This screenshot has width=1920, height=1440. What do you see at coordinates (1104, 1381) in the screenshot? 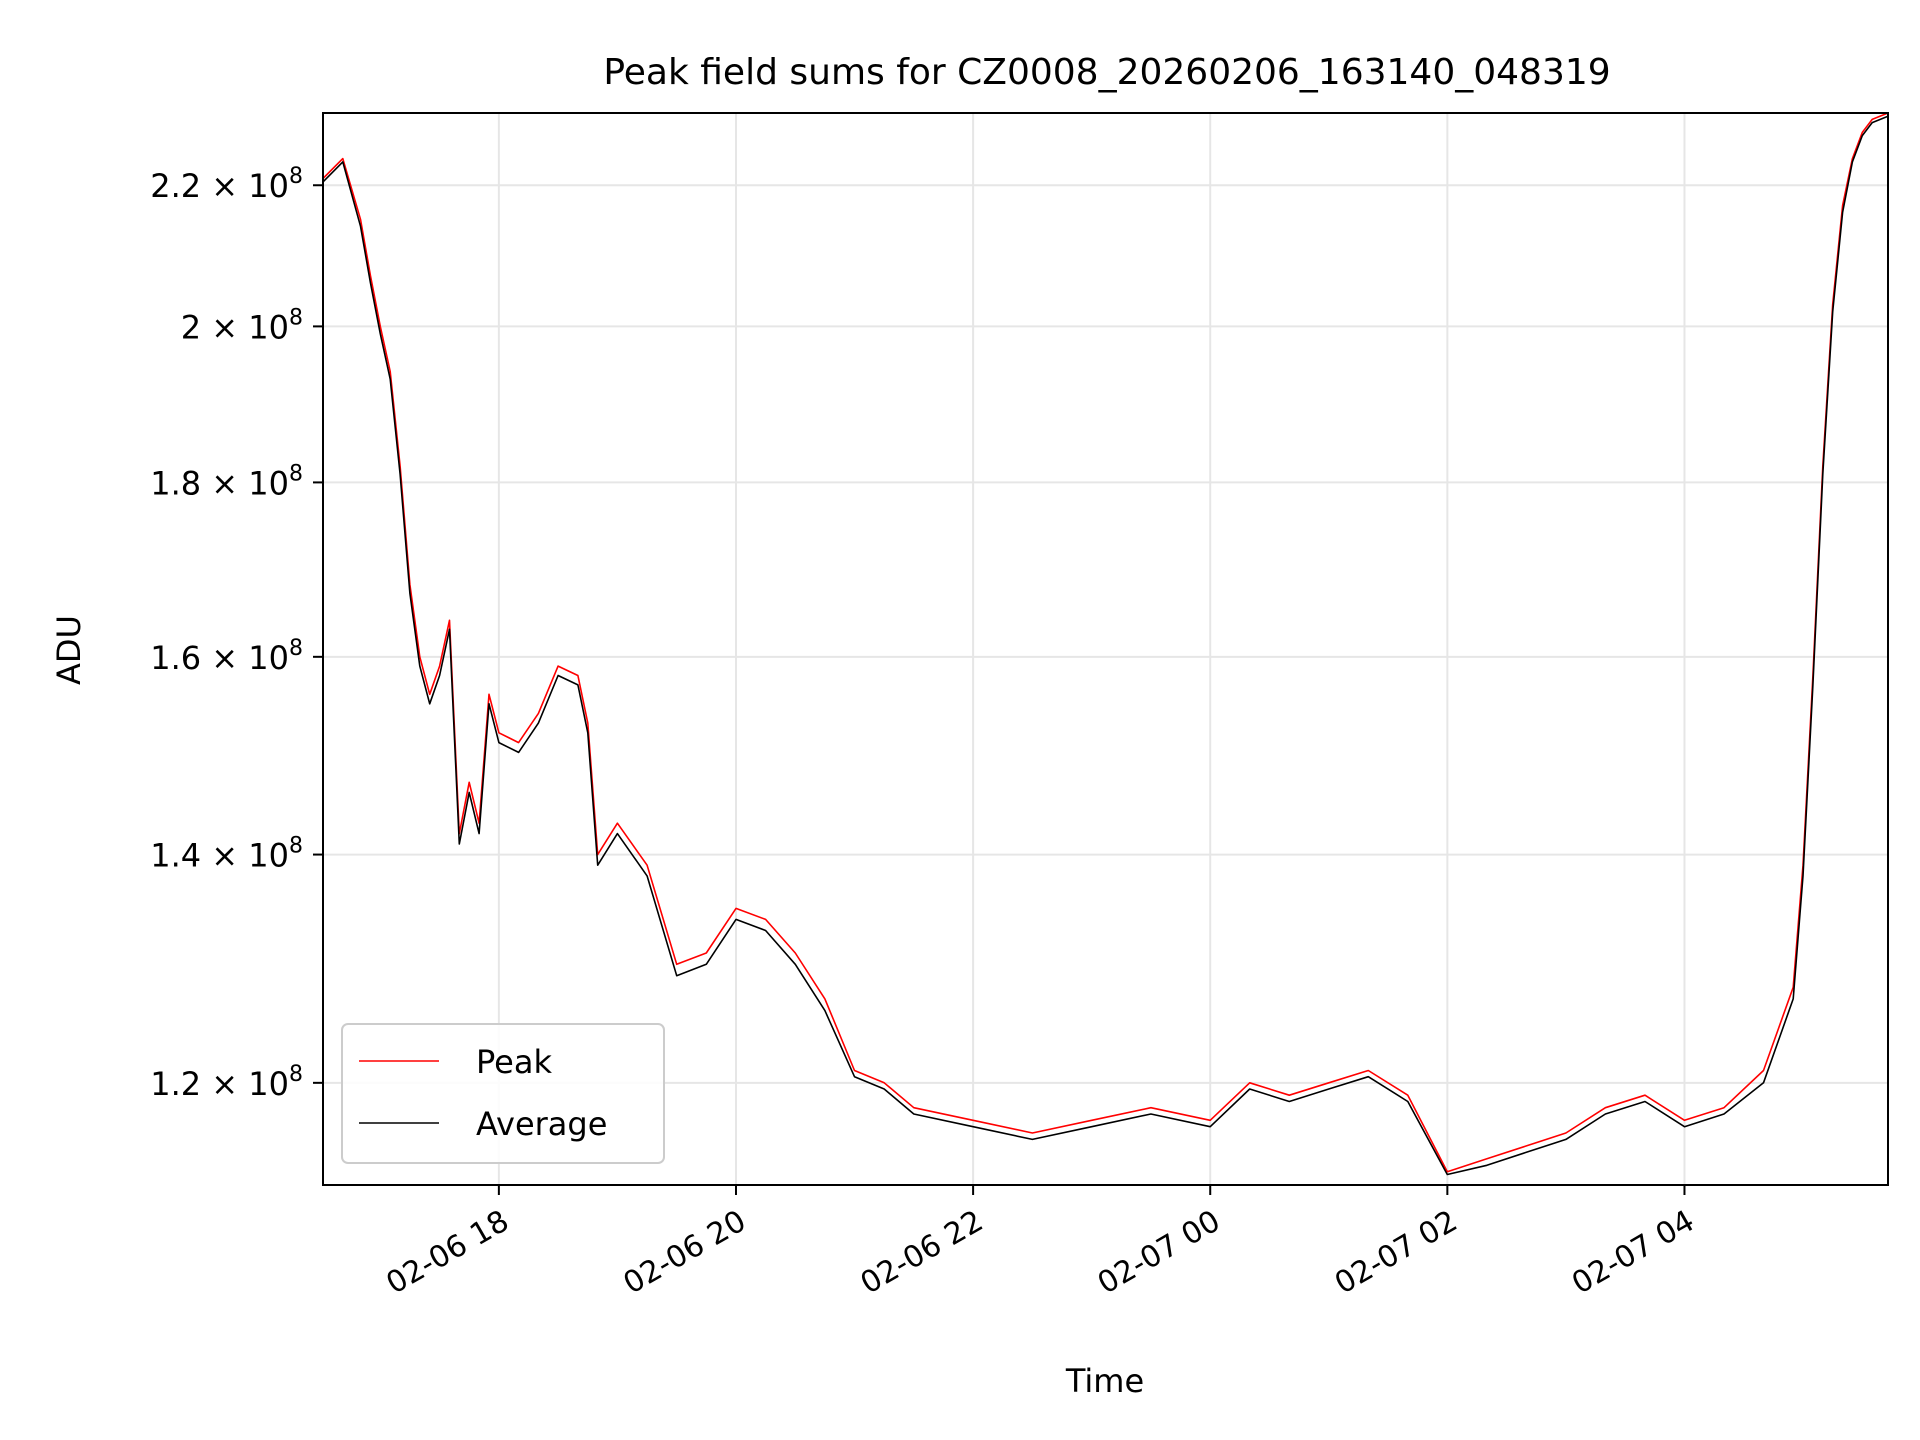
I see `x-axis-label: Time` at bounding box center [1104, 1381].